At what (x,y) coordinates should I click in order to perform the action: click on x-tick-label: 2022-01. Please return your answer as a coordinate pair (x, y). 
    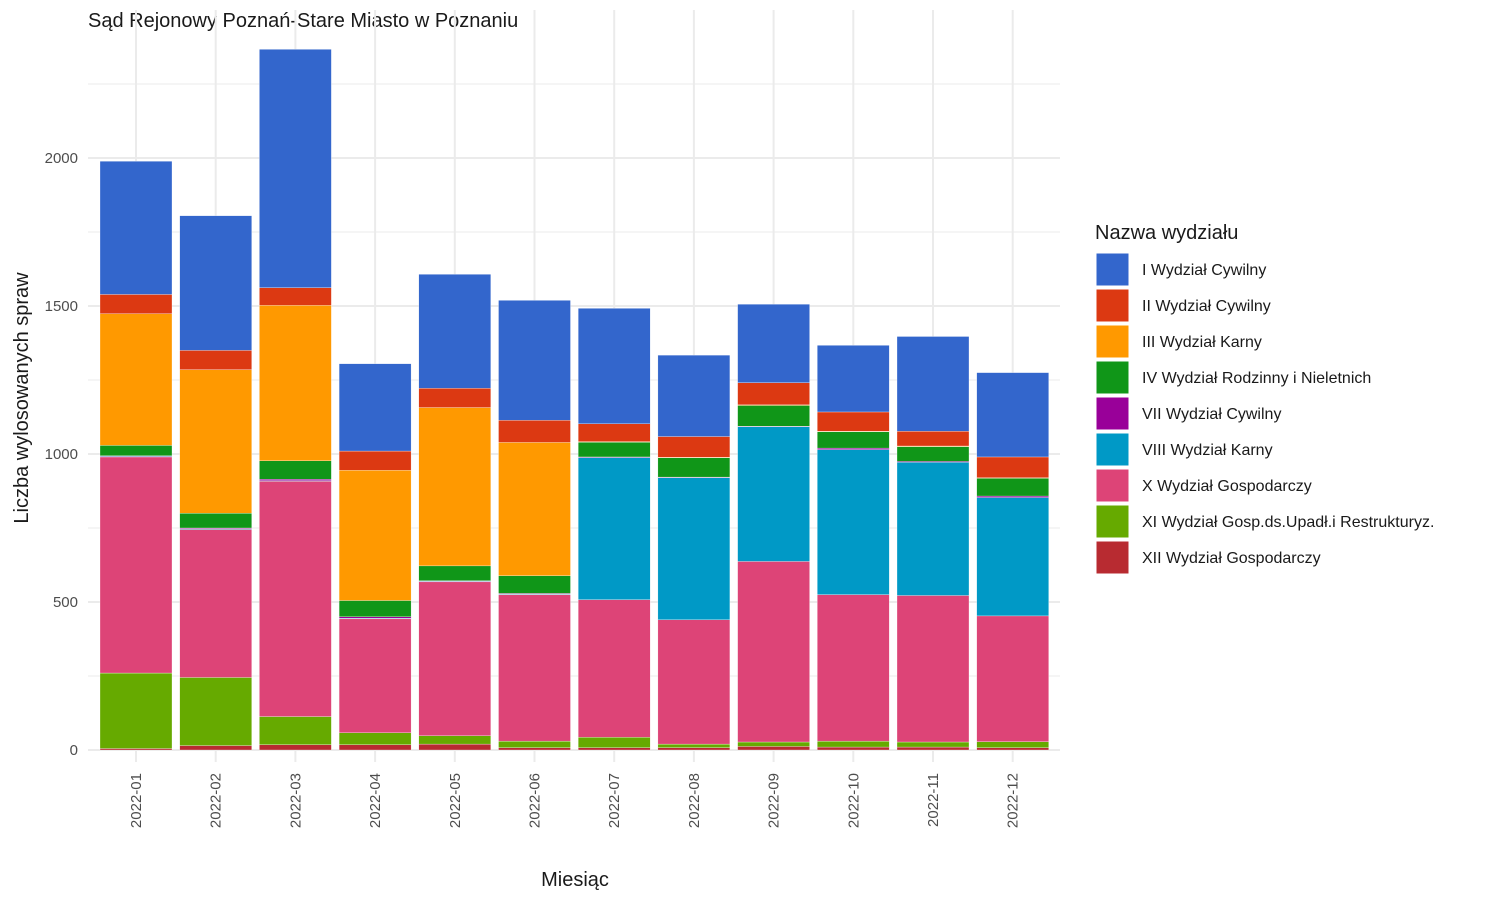
    Looking at the image, I should click on (136, 800).